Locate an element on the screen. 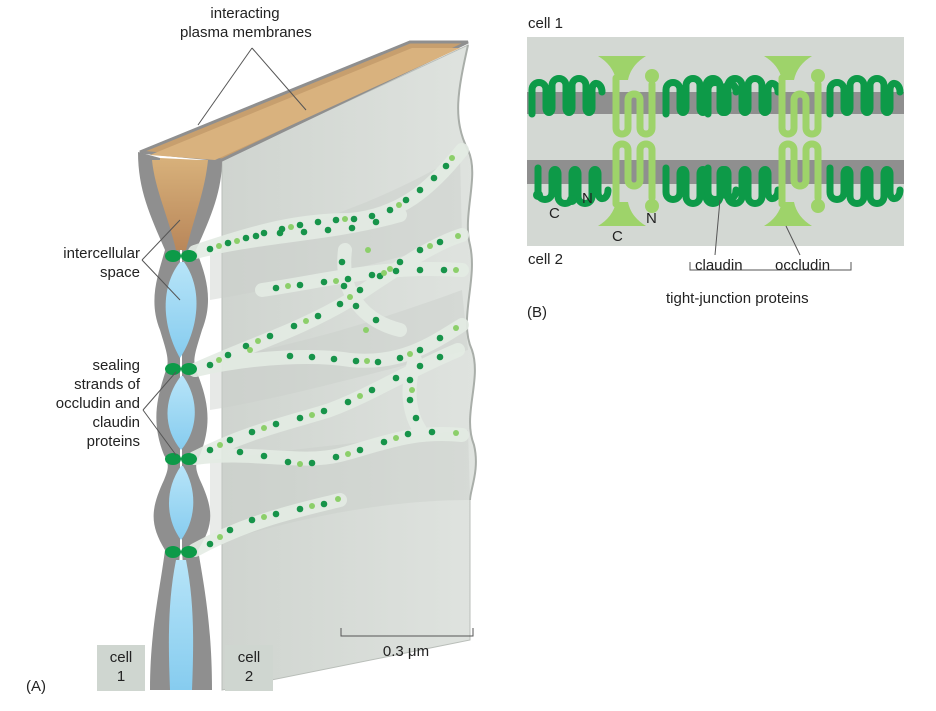  cell-2-box: cell 2 is located at coordinates (249, 668).